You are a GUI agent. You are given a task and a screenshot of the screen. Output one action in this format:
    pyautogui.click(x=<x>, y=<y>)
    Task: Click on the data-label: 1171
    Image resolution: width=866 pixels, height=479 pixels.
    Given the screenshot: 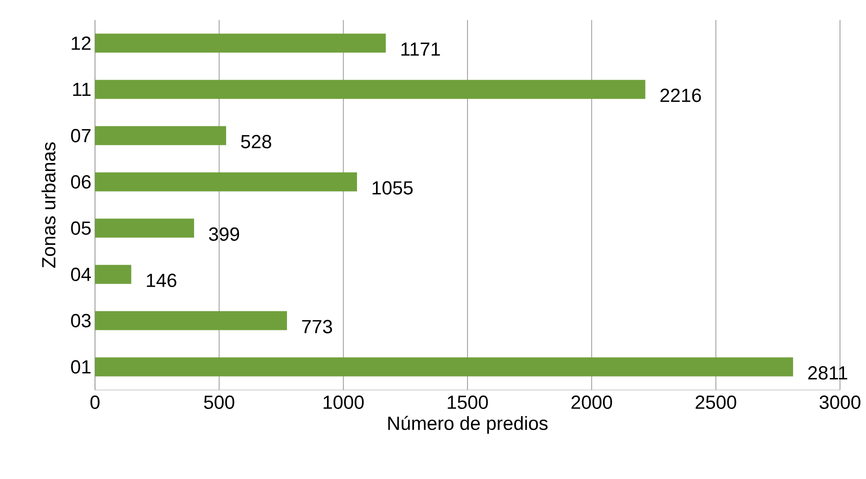 What is the action you would take?
    pyautogui.click(x=420, y=49)
    